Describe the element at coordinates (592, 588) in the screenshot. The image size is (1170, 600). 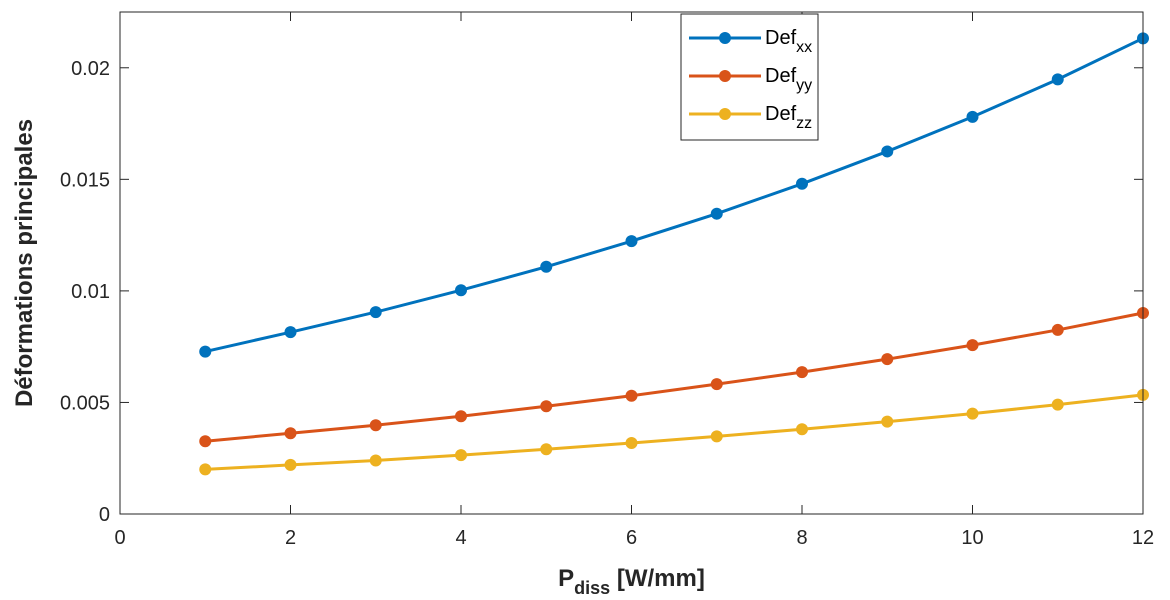
I see `x-axis-title-subscript: diss` at that location.